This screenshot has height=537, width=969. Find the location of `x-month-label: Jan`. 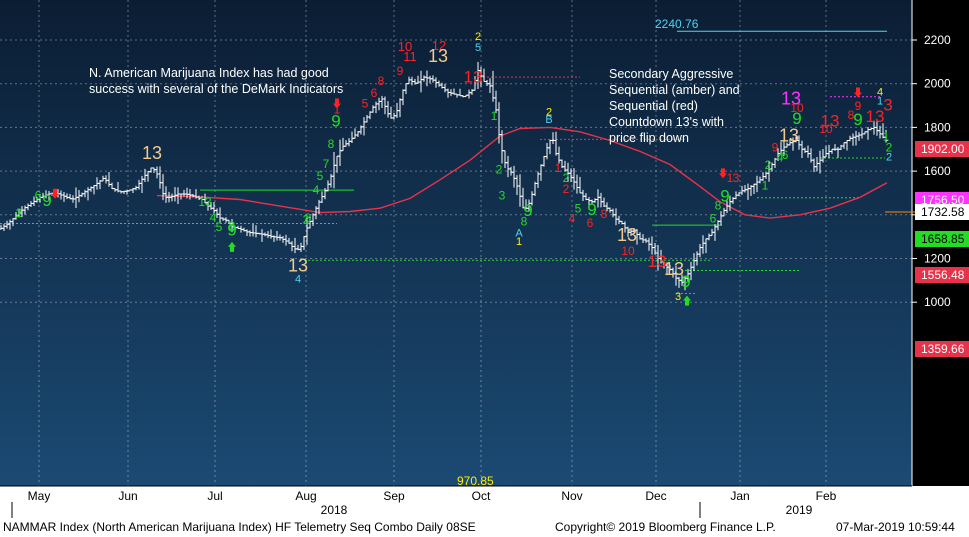

x-month-label: Jan is located at coordinates (739, 496).